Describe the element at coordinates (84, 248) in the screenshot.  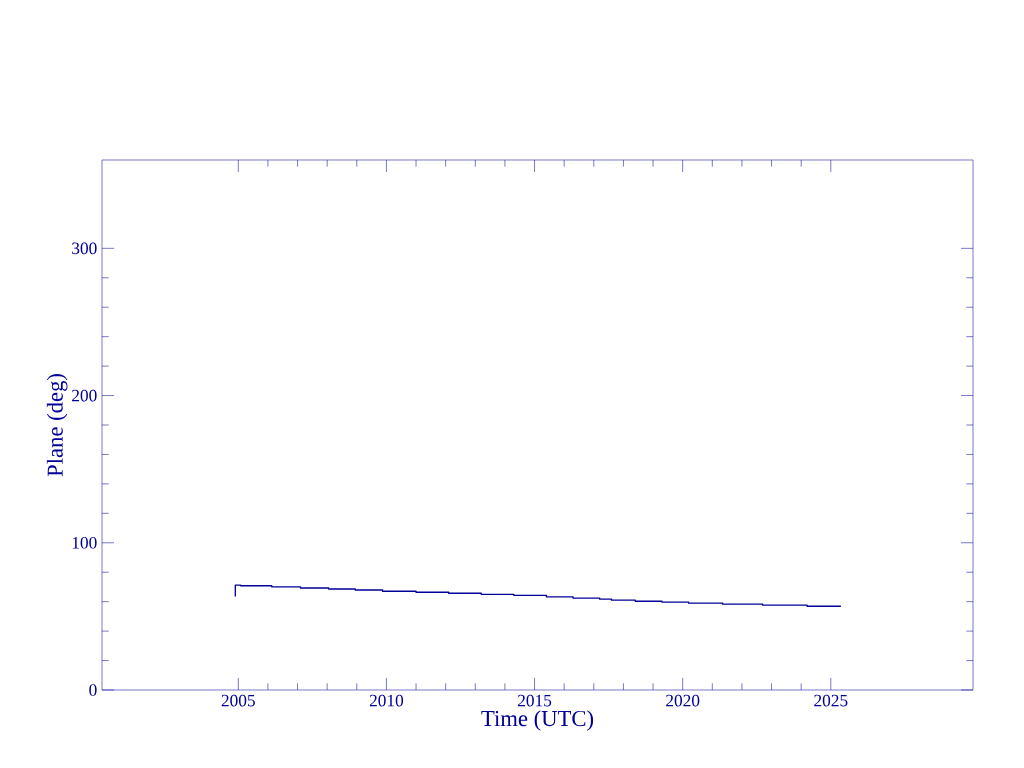
I see `y-tick-label: 300` at that location.